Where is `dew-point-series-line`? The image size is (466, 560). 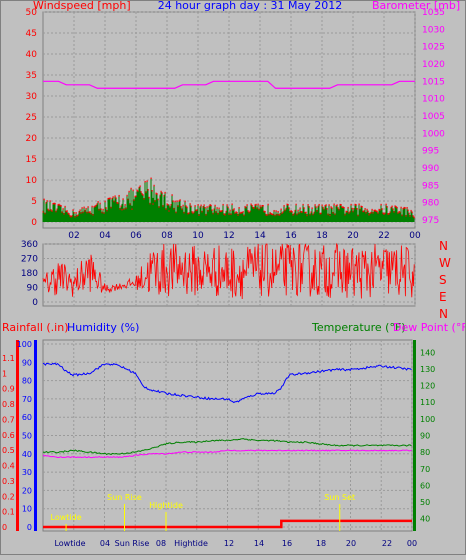 dew-point-series-line is located at coordinates (227, 454).